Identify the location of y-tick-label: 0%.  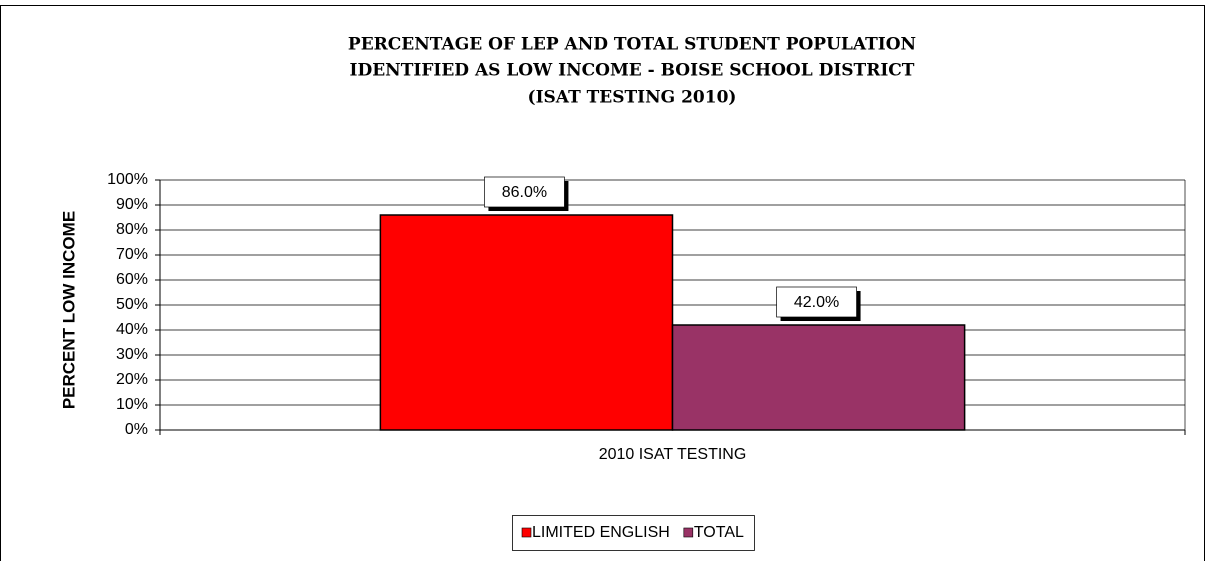
(136, 429).